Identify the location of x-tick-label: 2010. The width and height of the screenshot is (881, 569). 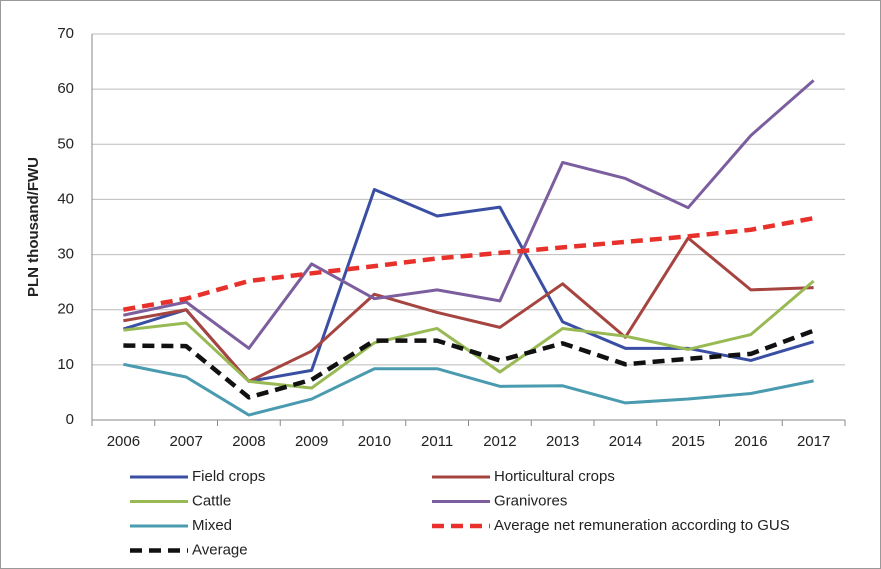
(374, 441).